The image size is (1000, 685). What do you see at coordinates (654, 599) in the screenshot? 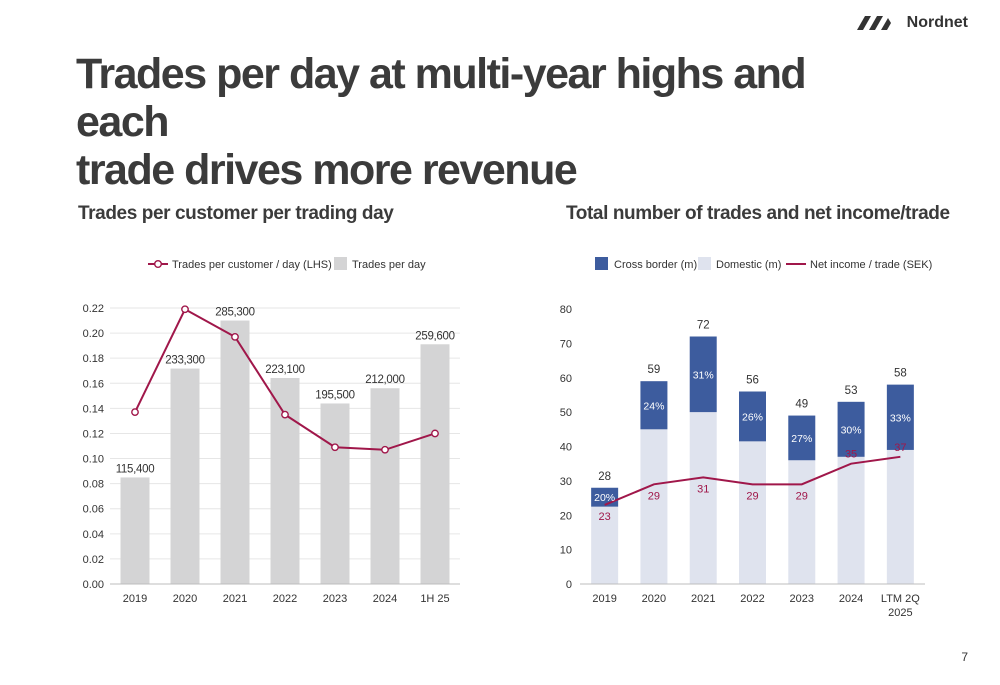
I see `right-x-tick-label: 2020` at bounding box center [654, 599].